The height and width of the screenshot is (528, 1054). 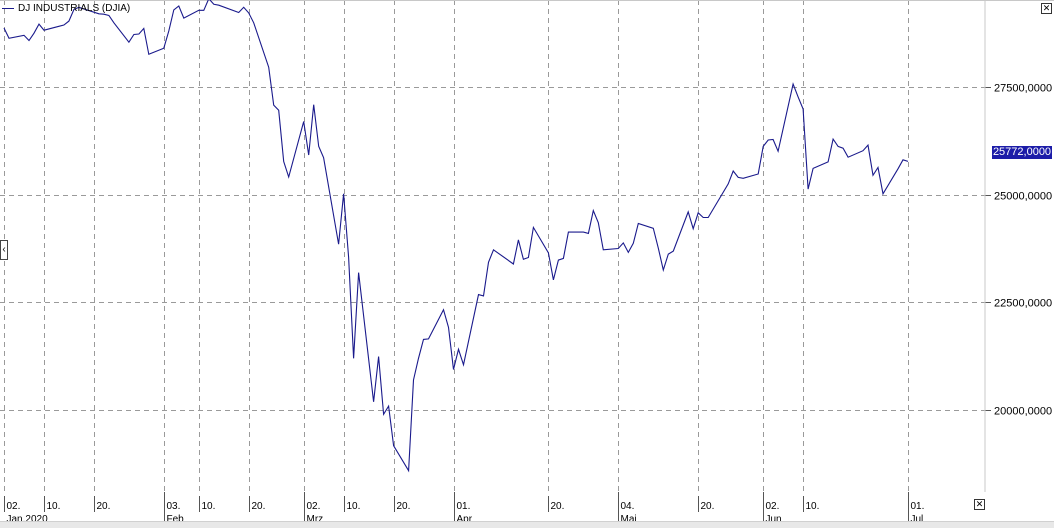 I want to click on last-price-tag: 25772,0000, so click(x=1022, y=152).